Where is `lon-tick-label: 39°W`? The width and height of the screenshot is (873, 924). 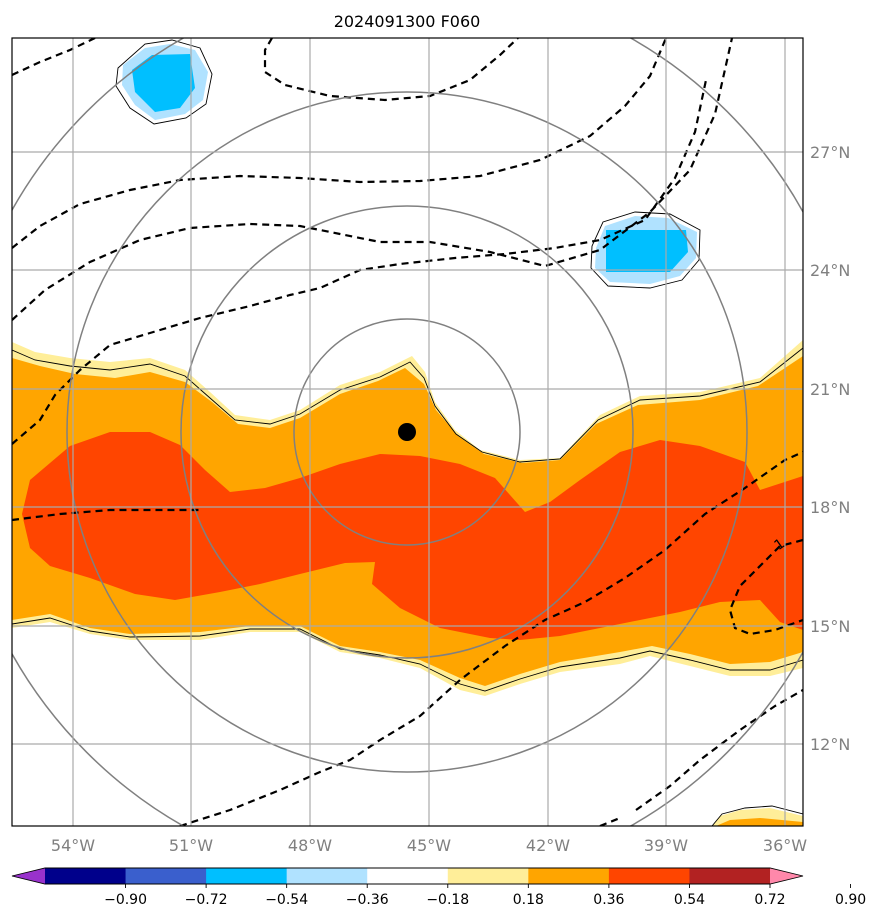
lon-tick-label: 39°W is located at coordinates (666, 845).